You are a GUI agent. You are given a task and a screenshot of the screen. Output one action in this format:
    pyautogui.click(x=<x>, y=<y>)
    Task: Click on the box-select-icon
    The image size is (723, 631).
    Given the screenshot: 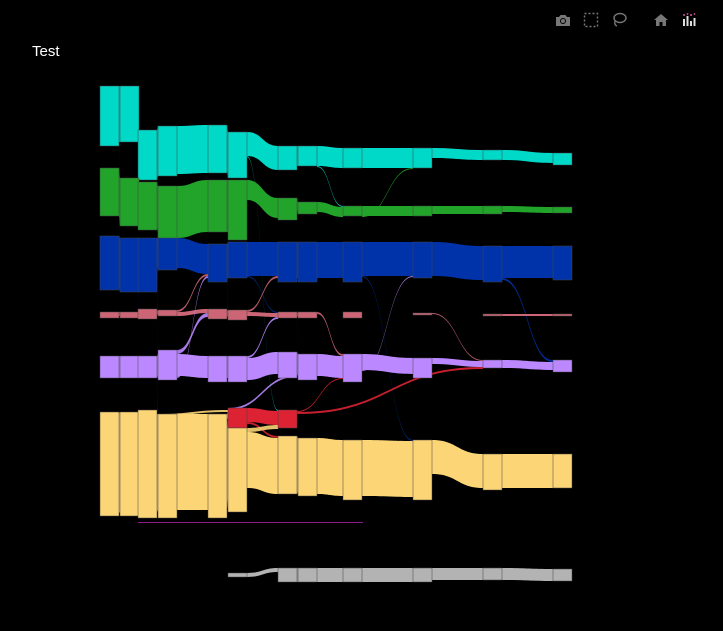 What is the action you would take?
    pyautogui.click(x=591, y=20)
    